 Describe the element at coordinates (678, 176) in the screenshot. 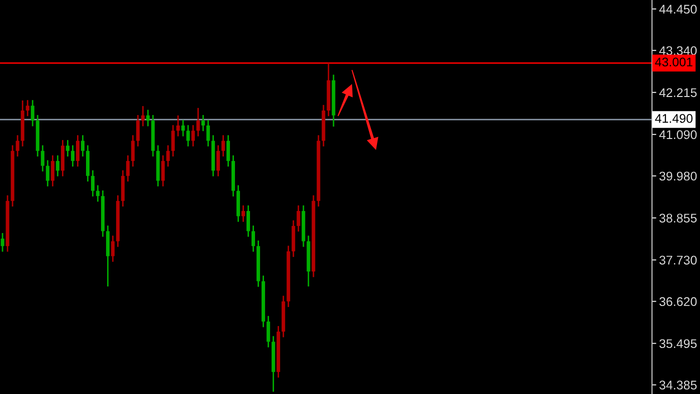

I see `y-tick-label: 39.980` at that location.